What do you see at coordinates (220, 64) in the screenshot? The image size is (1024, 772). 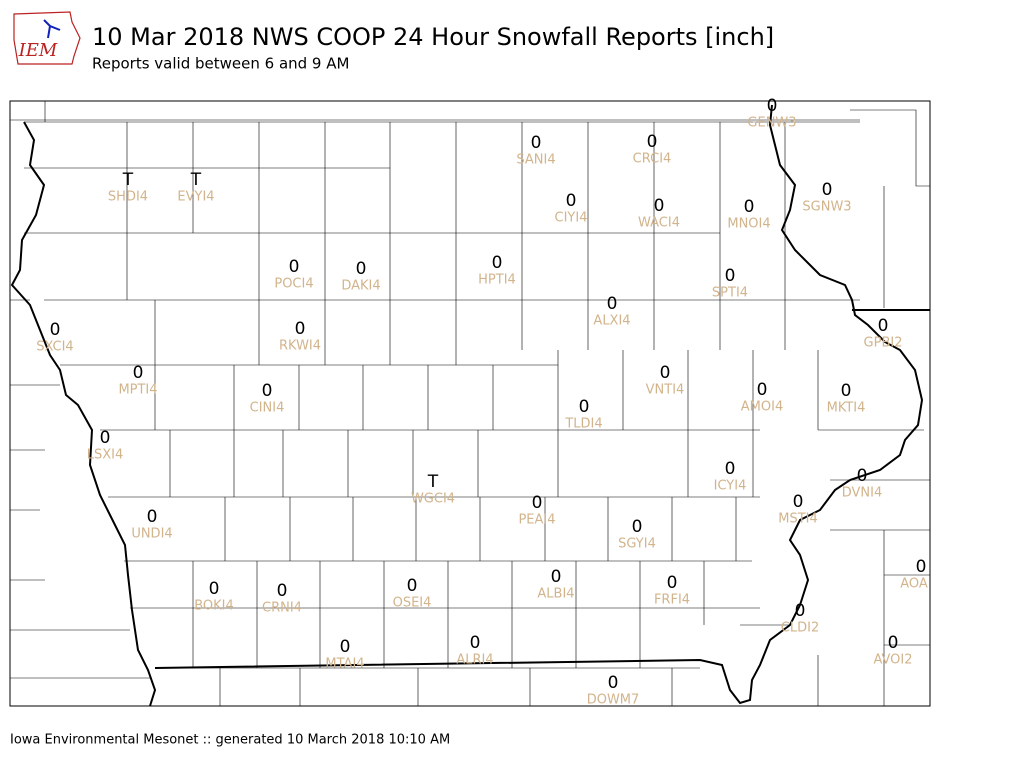 I see `subtitle: Reports valid between 6 and 9 AM` at bounding box center [220, 64].